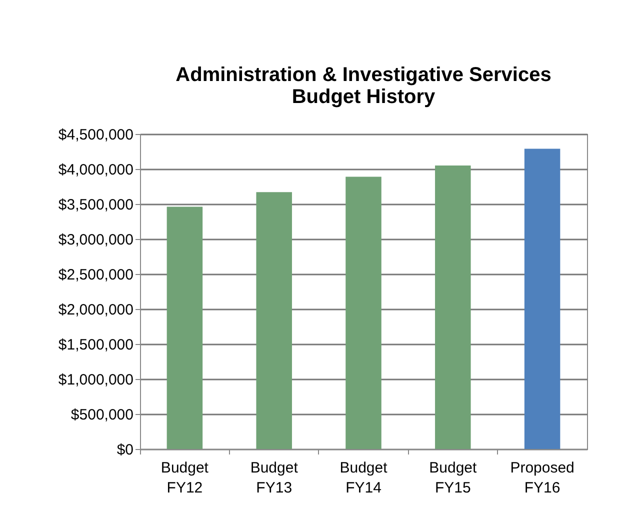 This screenshot has height=522, width=633. Describe the element at coordinates (125, 450) in the screenshot. I see `y-tick-label: $0` at that location.